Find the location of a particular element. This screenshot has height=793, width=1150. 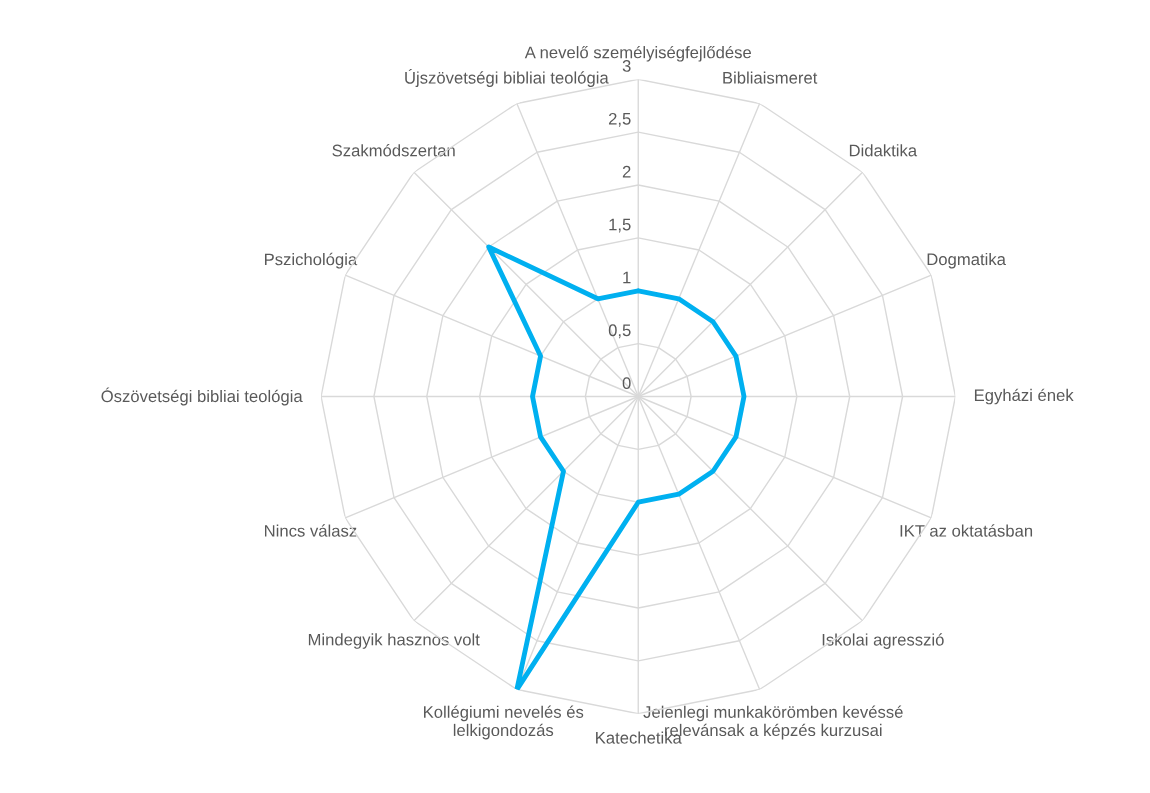

spoke-label: Nincs válasz is located at coordinates (311, 530).